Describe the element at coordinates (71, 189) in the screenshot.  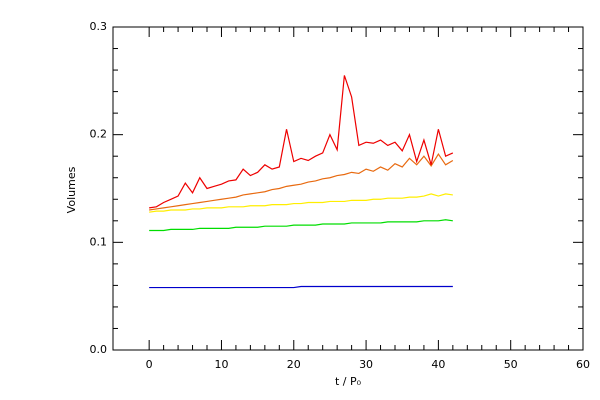
I see `y-axis-label: Volumes` at that location.